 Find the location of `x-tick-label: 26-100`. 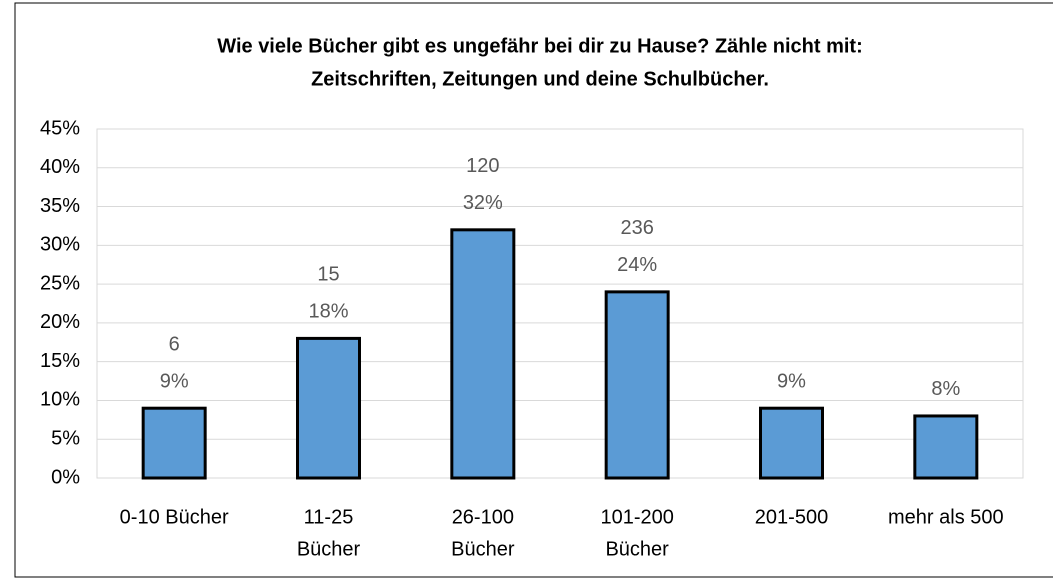

x-tick-label: 26-100 is located at coordinates (483, 517).